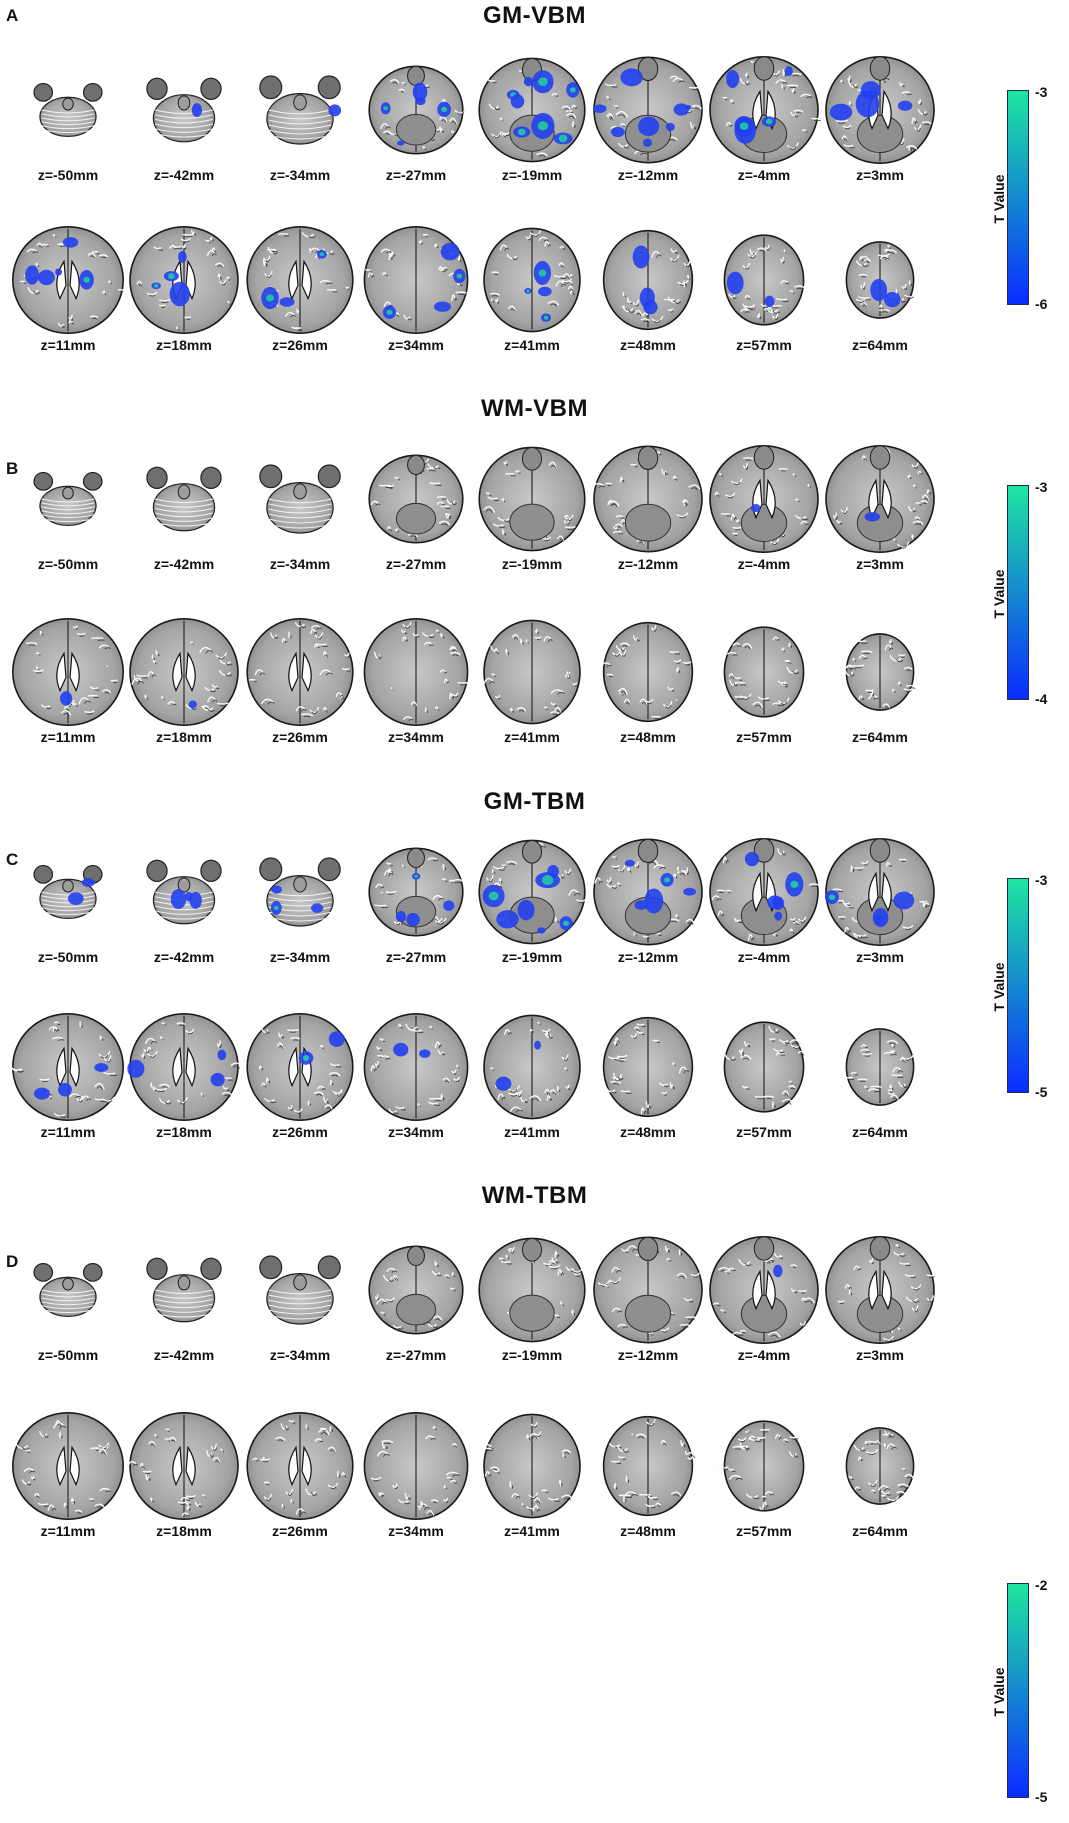 The image size is (1069, 1823). I want to click on brain-slice: z=-27mm, so click(416, 1302).